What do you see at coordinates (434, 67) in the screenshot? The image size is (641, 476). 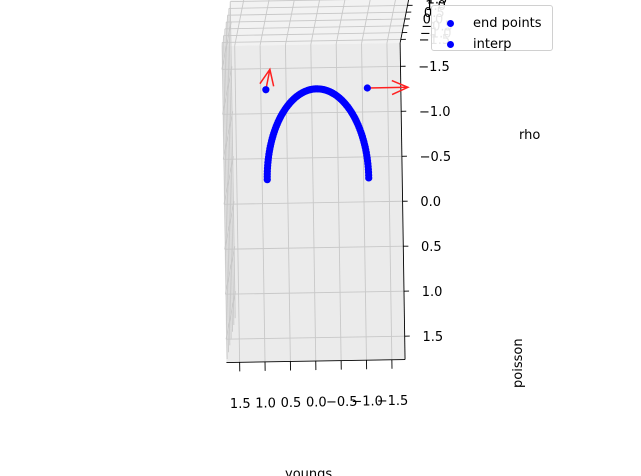 I see `poisson-tick-label-0: −1.5` at bounding box center [434, 67].